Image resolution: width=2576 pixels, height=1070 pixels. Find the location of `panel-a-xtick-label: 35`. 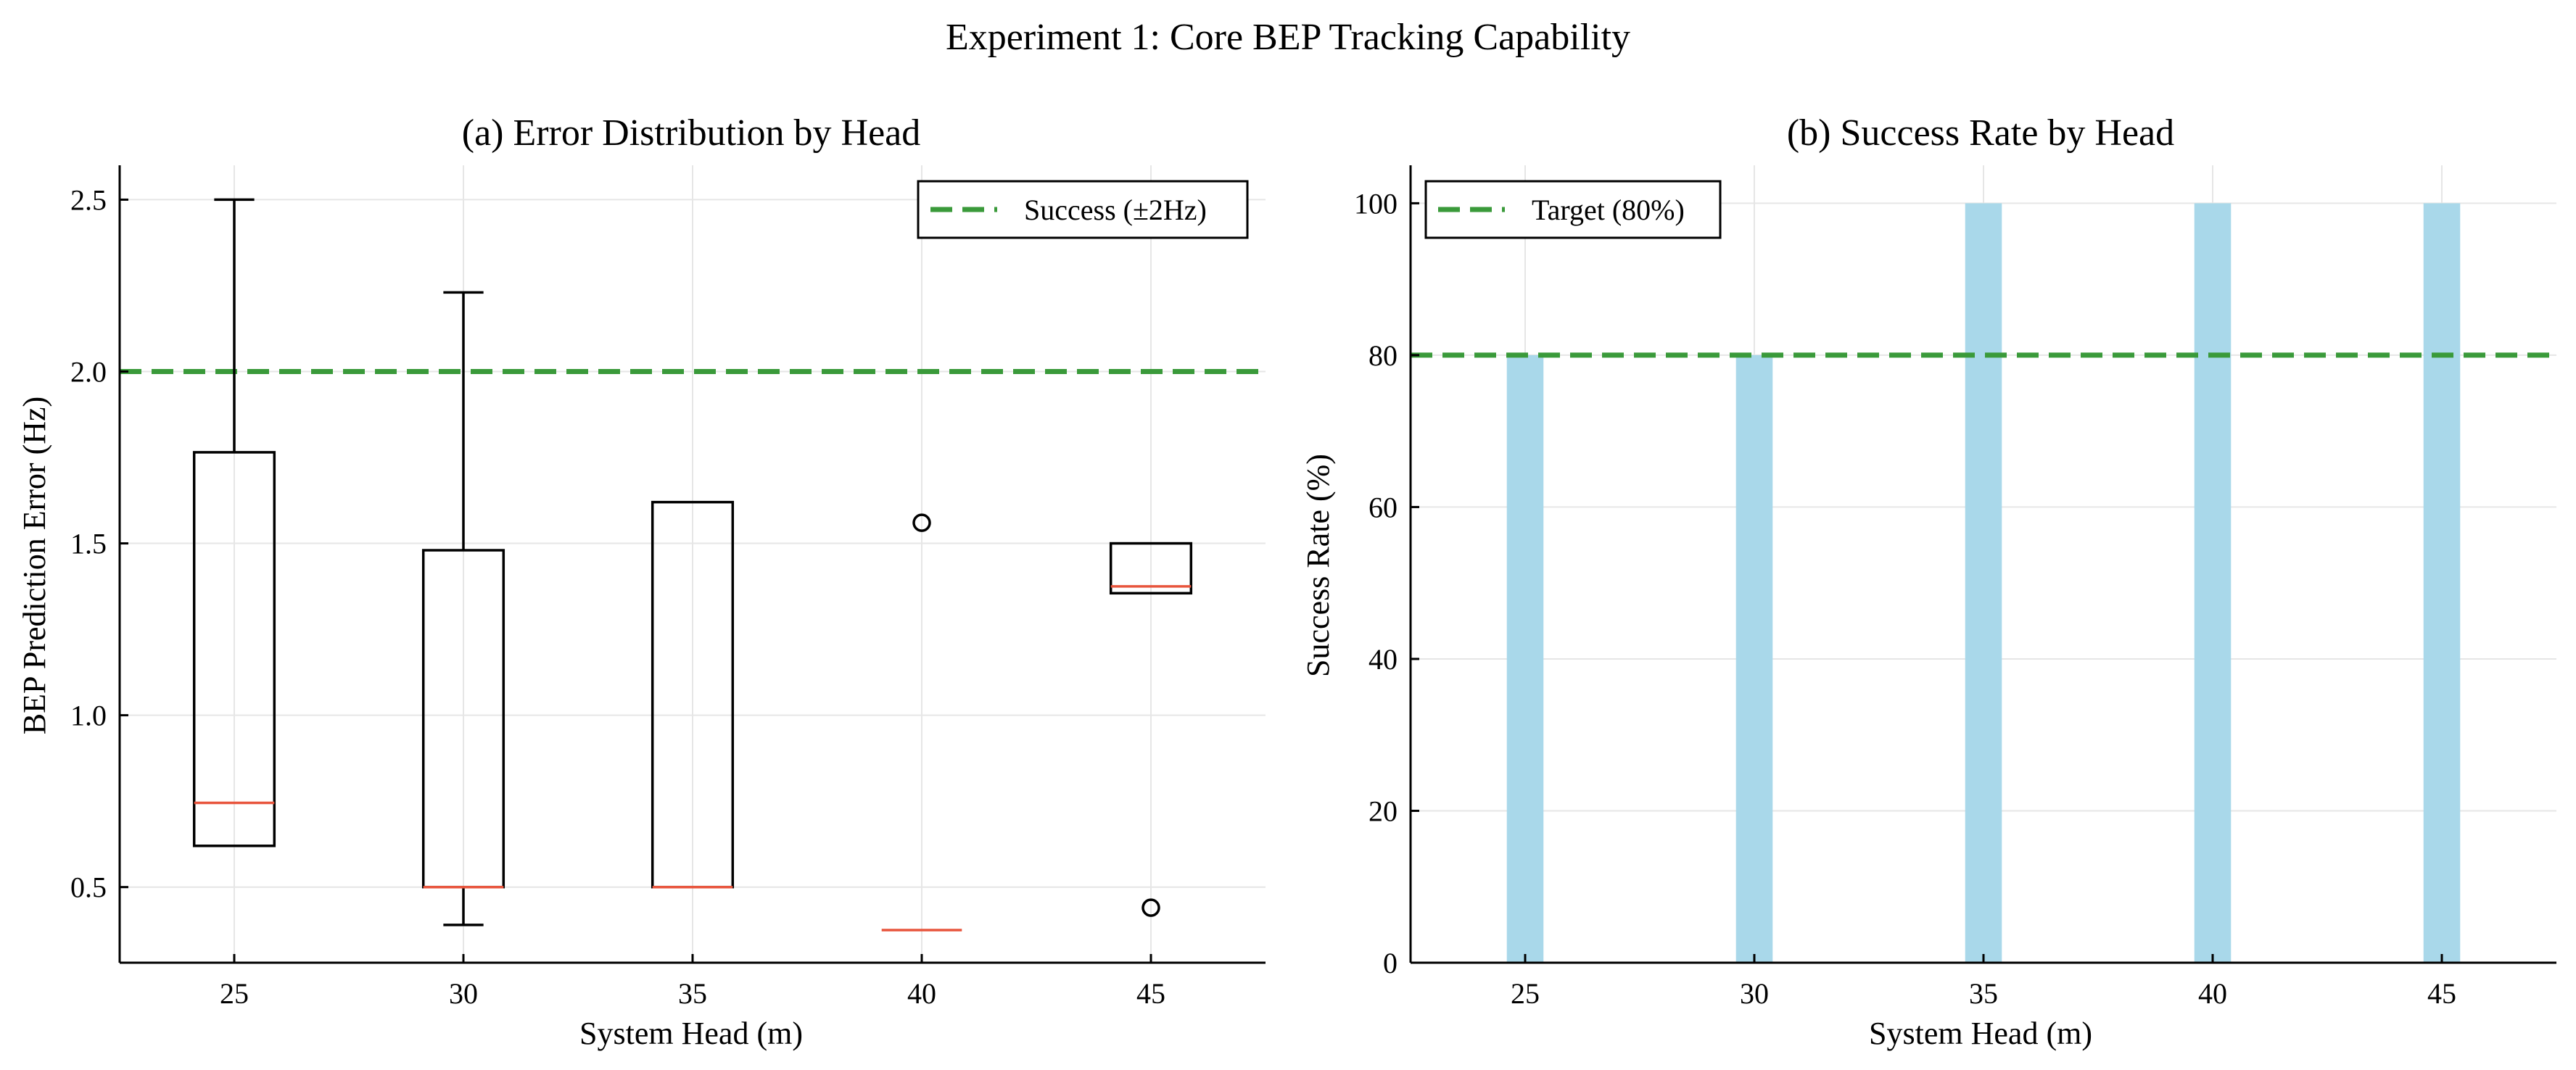

panel-a-xtick-label: 35 is located at coordinates (692, 994).